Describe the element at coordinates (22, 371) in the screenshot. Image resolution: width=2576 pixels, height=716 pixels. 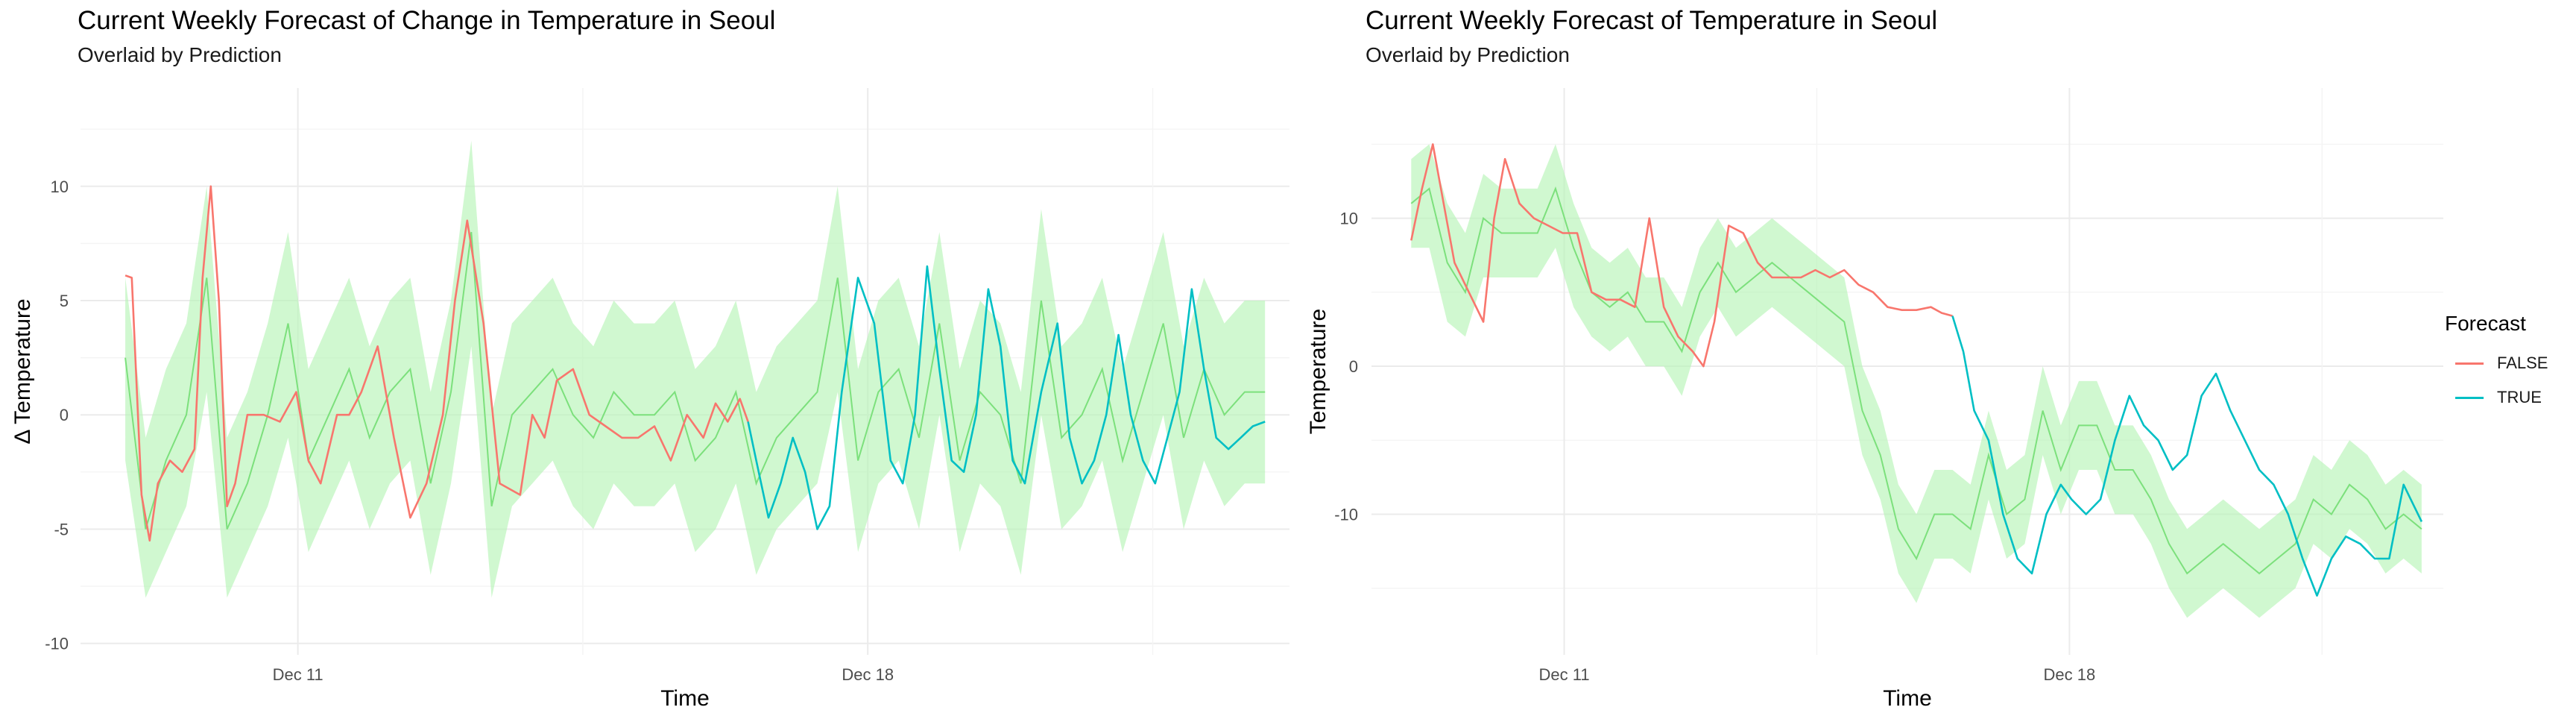
I see `y-axis-title: Δ Temperature` at that location.